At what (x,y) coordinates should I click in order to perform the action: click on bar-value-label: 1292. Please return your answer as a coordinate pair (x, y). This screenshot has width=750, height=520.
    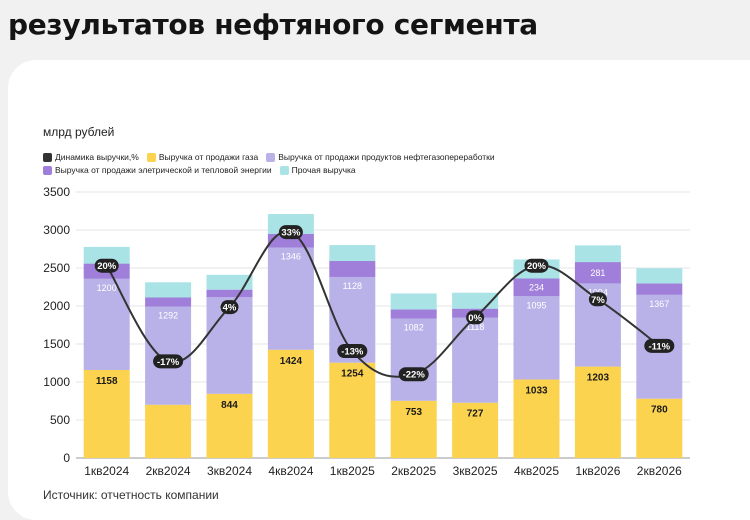
    Looking at the image, I should click on (168, 316).